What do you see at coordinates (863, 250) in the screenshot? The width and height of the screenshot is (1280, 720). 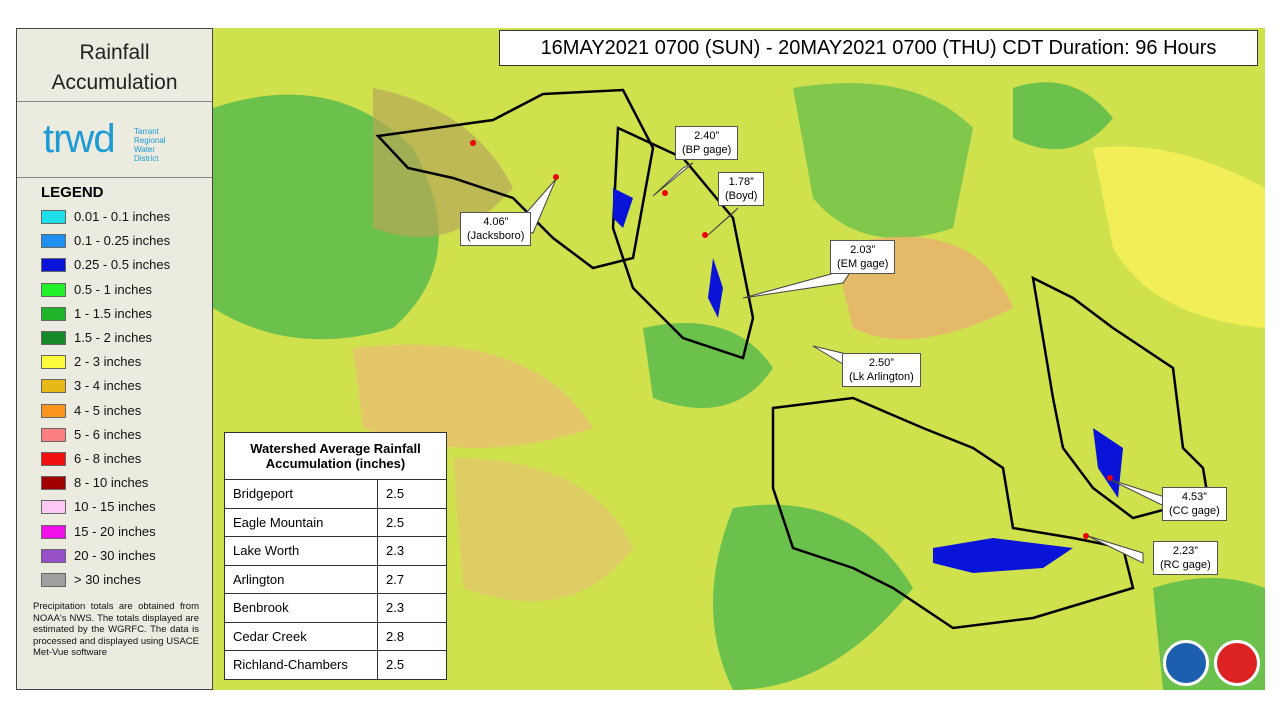 I see `callout-value: 2.03”` at bounding box center [863, 250].